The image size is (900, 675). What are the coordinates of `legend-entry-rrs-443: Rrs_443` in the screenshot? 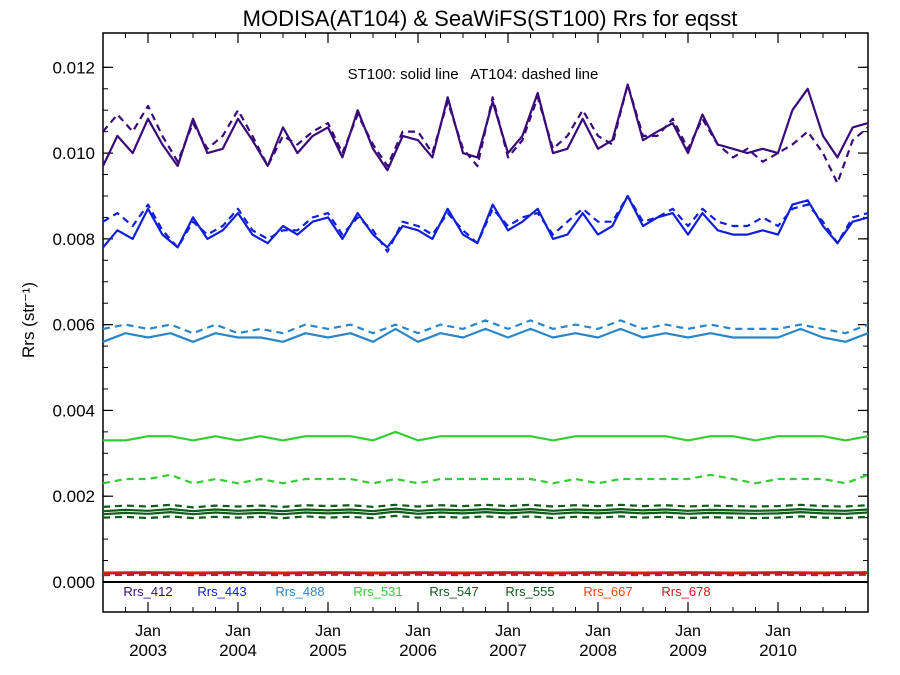 It's located at (221, 591).